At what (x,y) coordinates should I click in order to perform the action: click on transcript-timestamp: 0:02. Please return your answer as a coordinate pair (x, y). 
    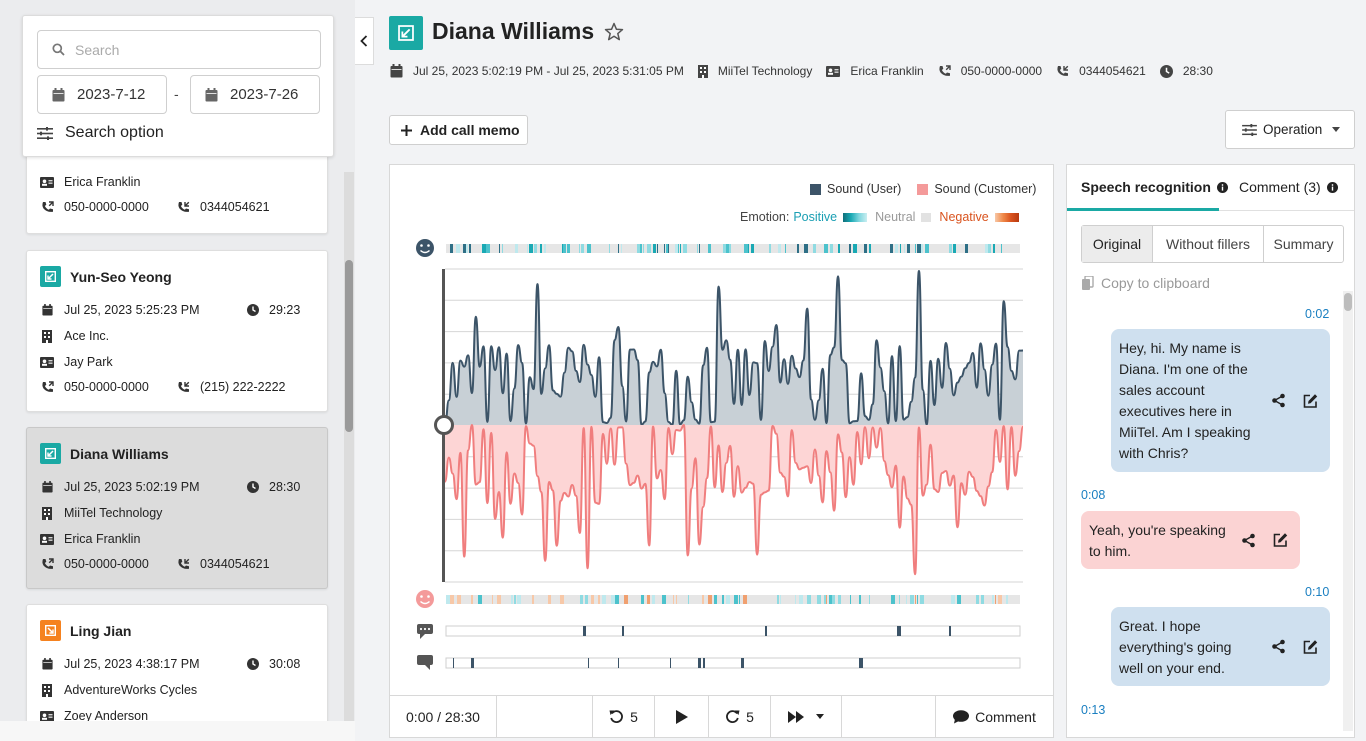
    Looking at the image, I should click on (1317, 314).